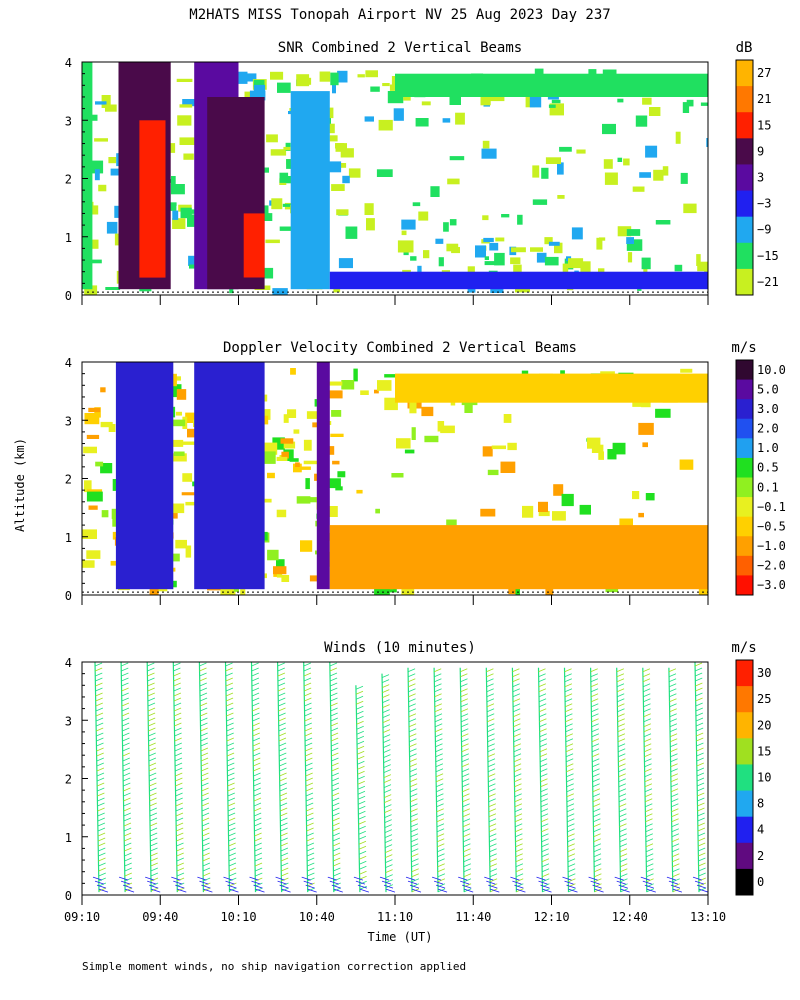 The width and height of the screenshot is (800, 1000). I want to click on snr-colorbar-swatch, so click(744, 256).